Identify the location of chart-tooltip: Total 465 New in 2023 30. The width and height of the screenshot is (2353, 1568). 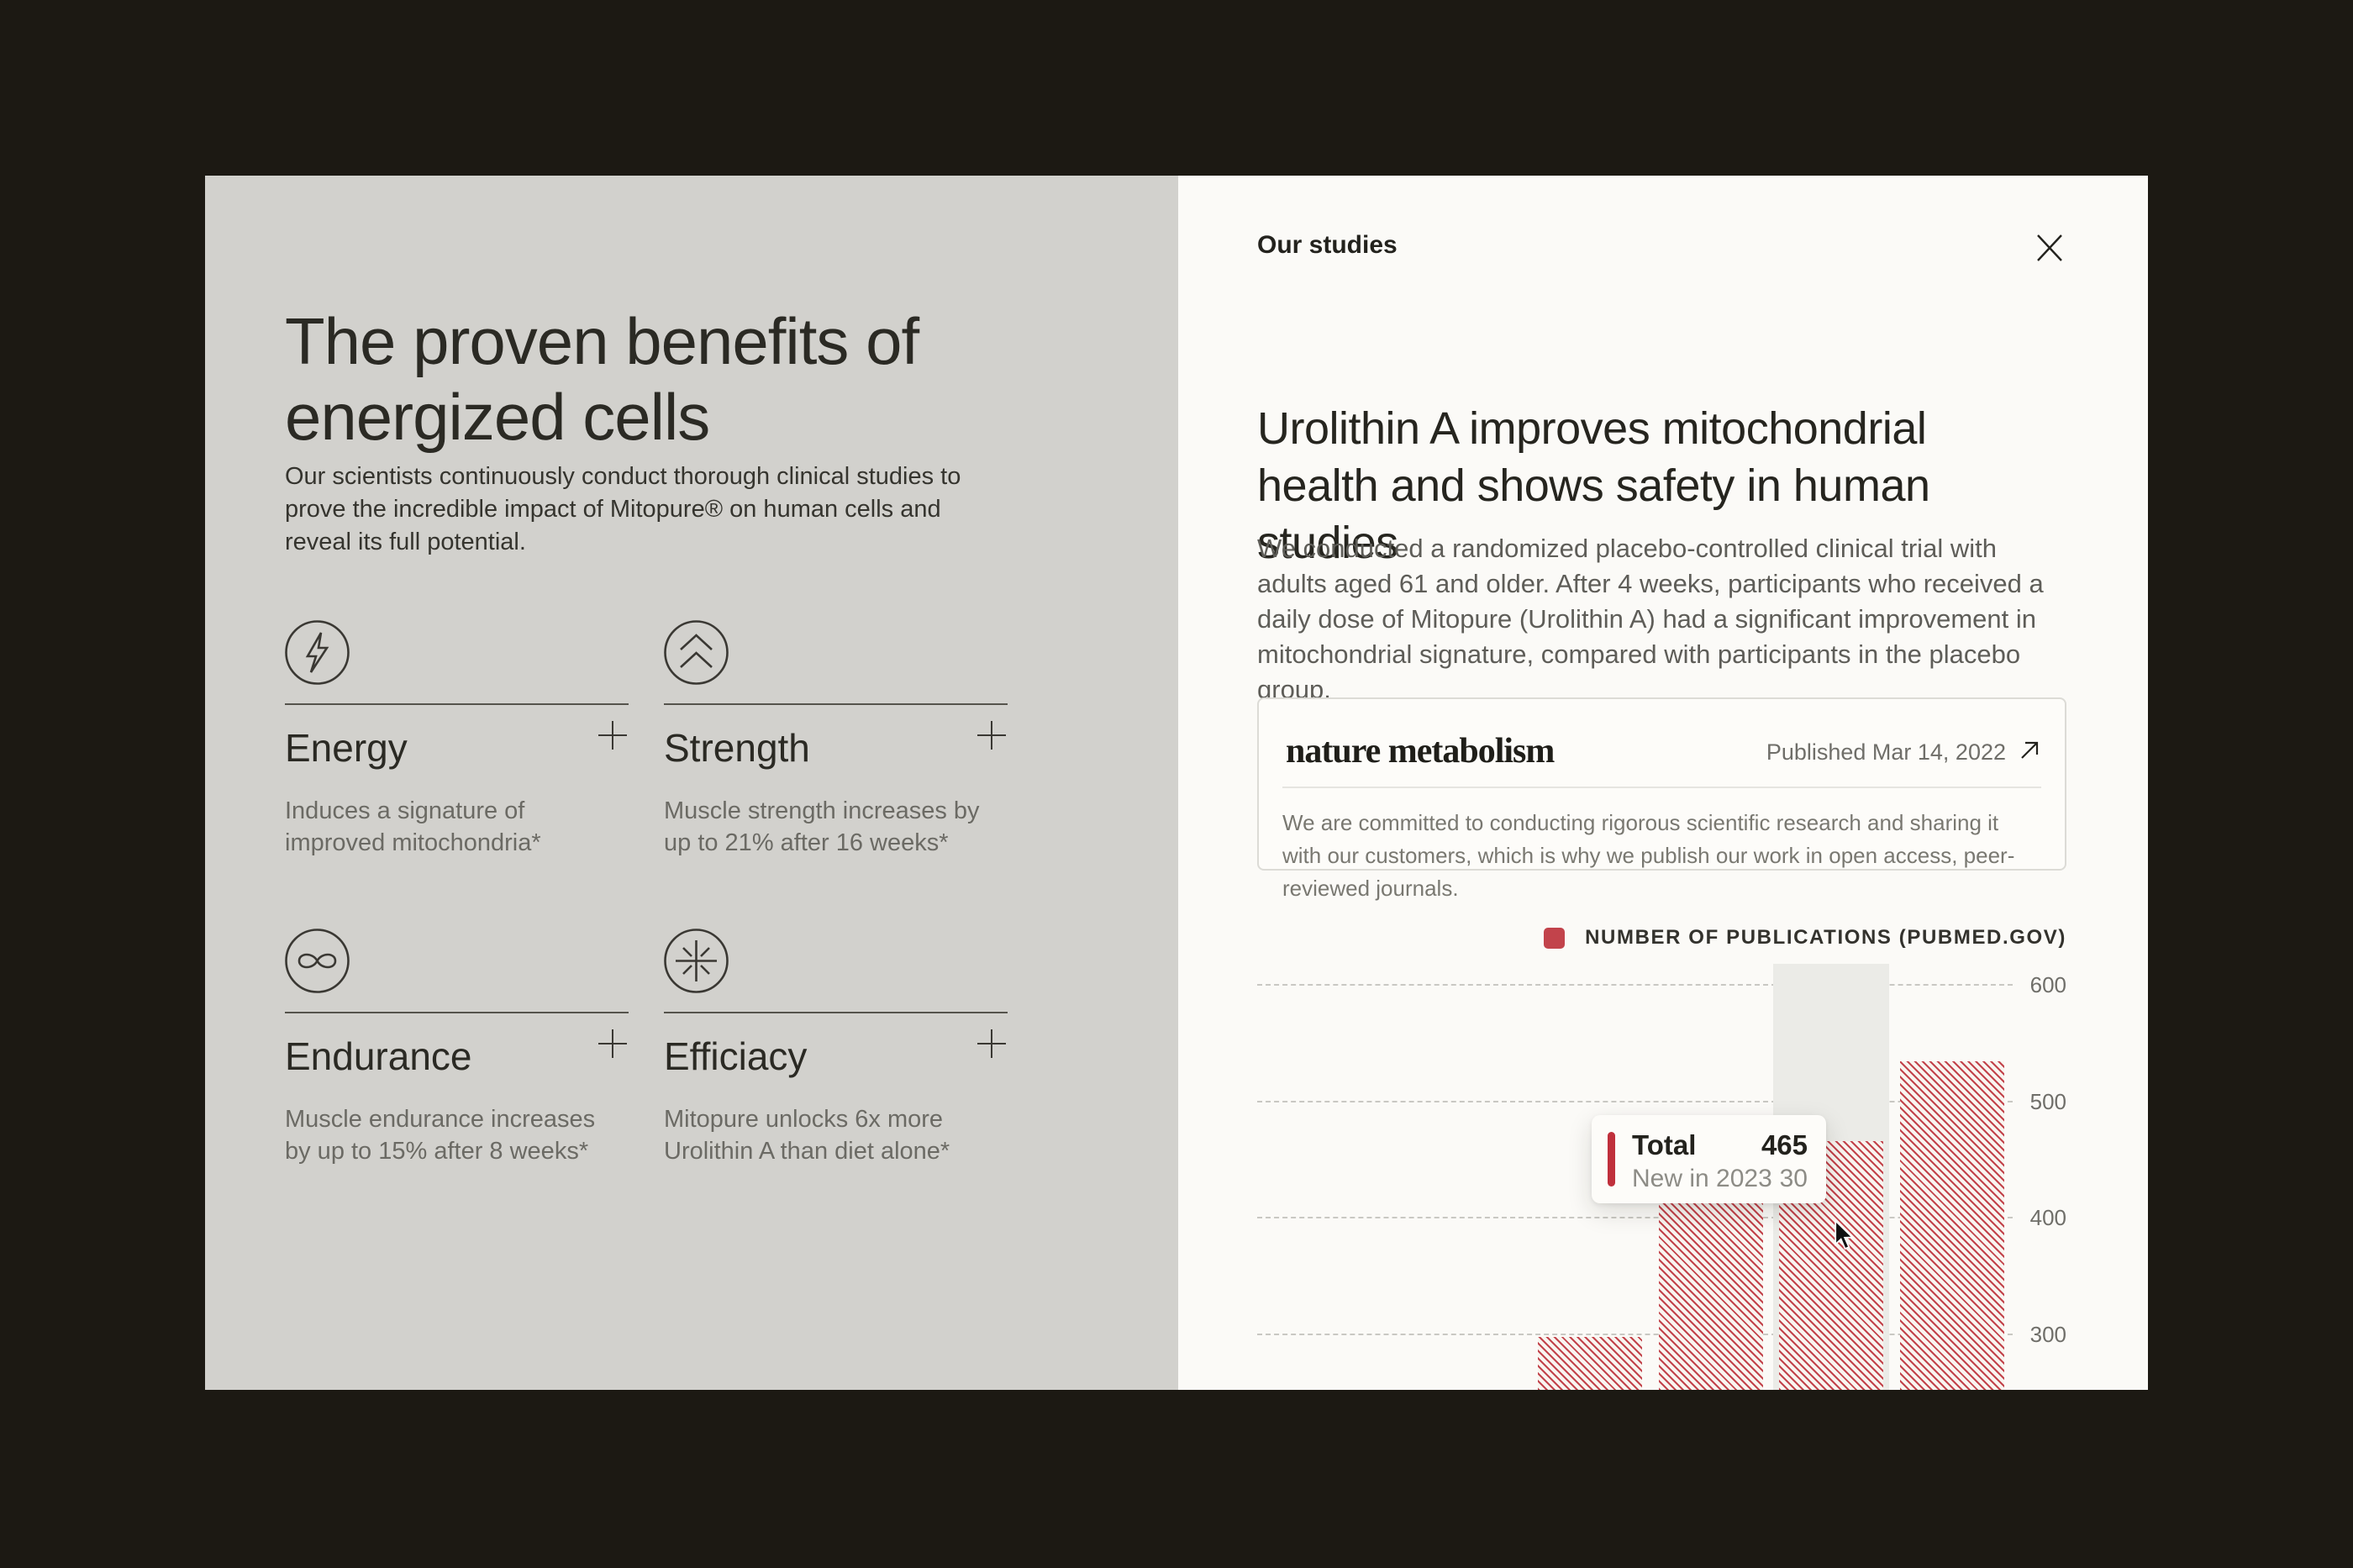
(1709, 1159).